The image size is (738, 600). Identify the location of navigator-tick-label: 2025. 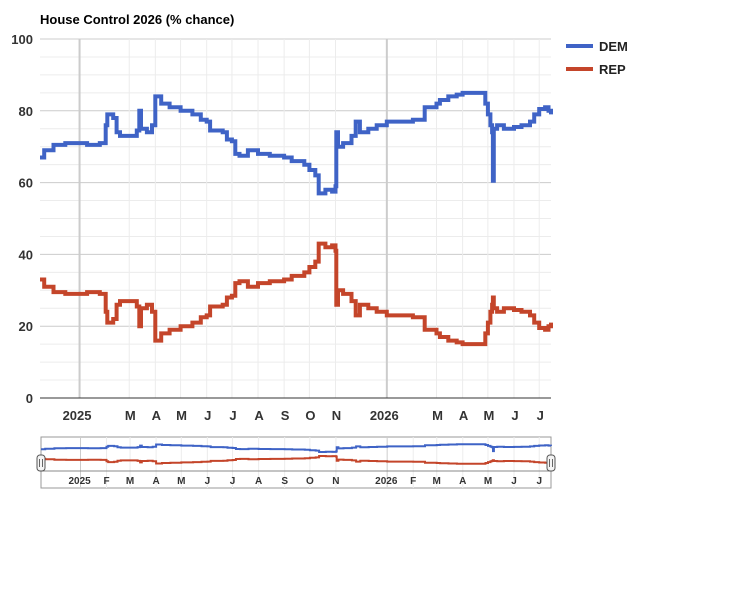
(79, 481).